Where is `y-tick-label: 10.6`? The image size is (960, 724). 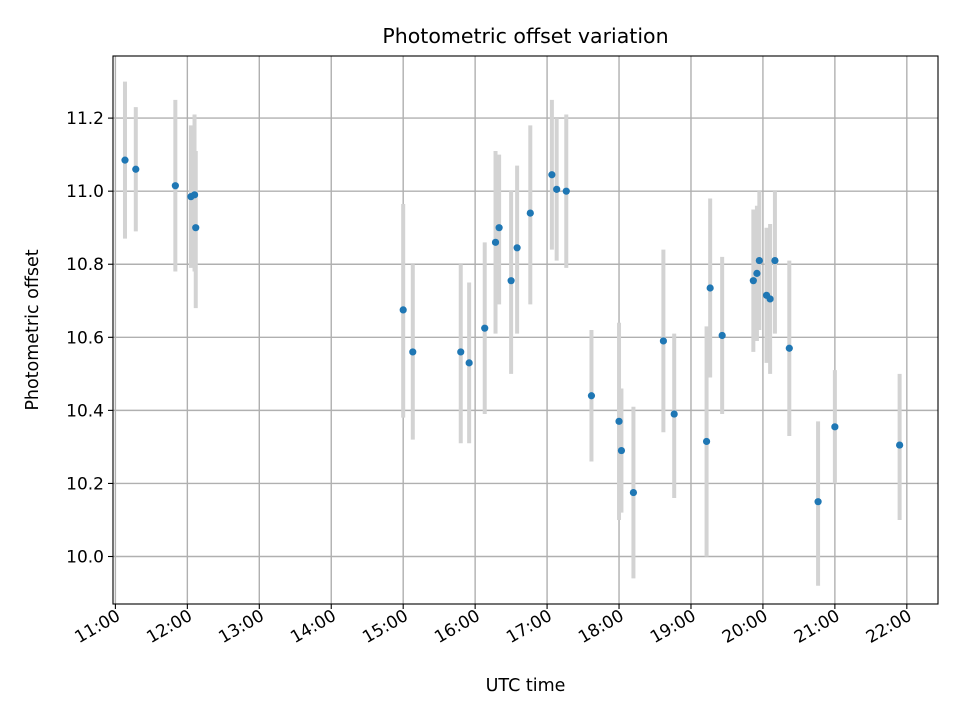
y-tick-label: 10.6 is located at coordinates (85, 338).